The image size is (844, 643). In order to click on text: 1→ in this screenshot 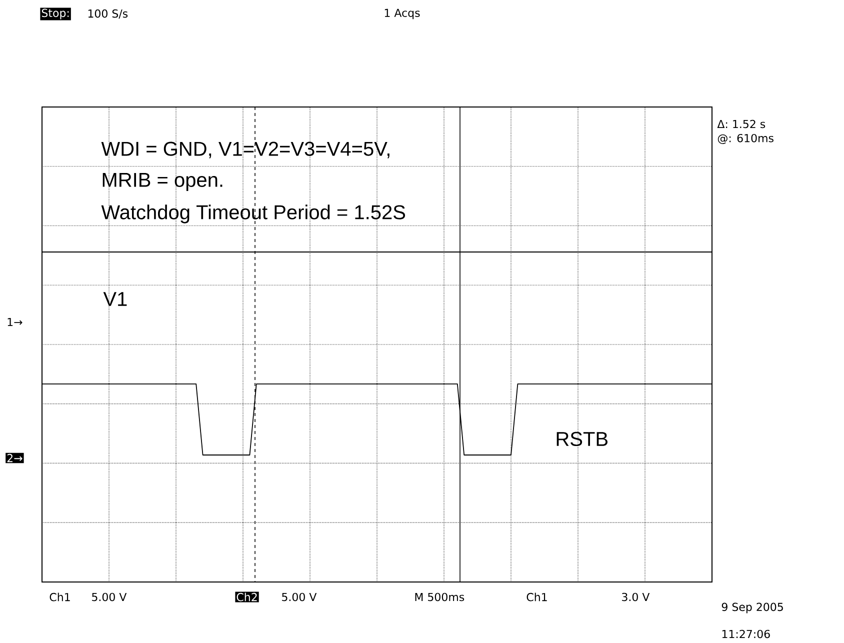, I will do `click(15, 322)`.